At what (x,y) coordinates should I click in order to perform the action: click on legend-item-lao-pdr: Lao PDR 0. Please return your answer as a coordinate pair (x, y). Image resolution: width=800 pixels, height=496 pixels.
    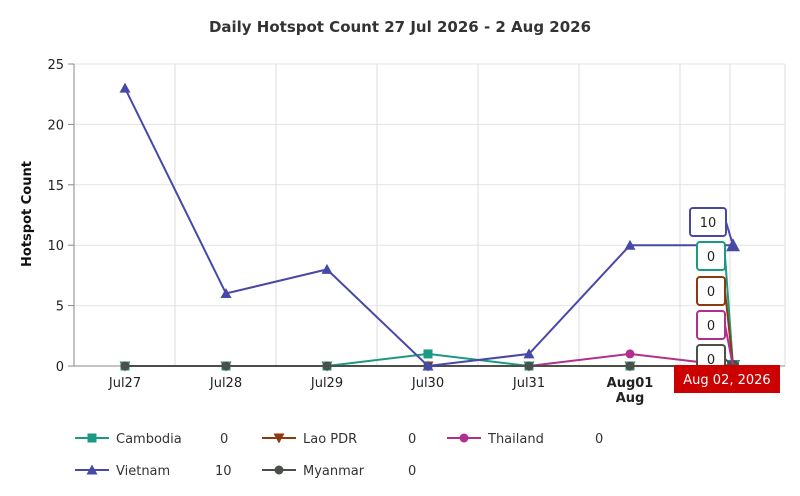
    Looking at the image, I should click on (339, 439).